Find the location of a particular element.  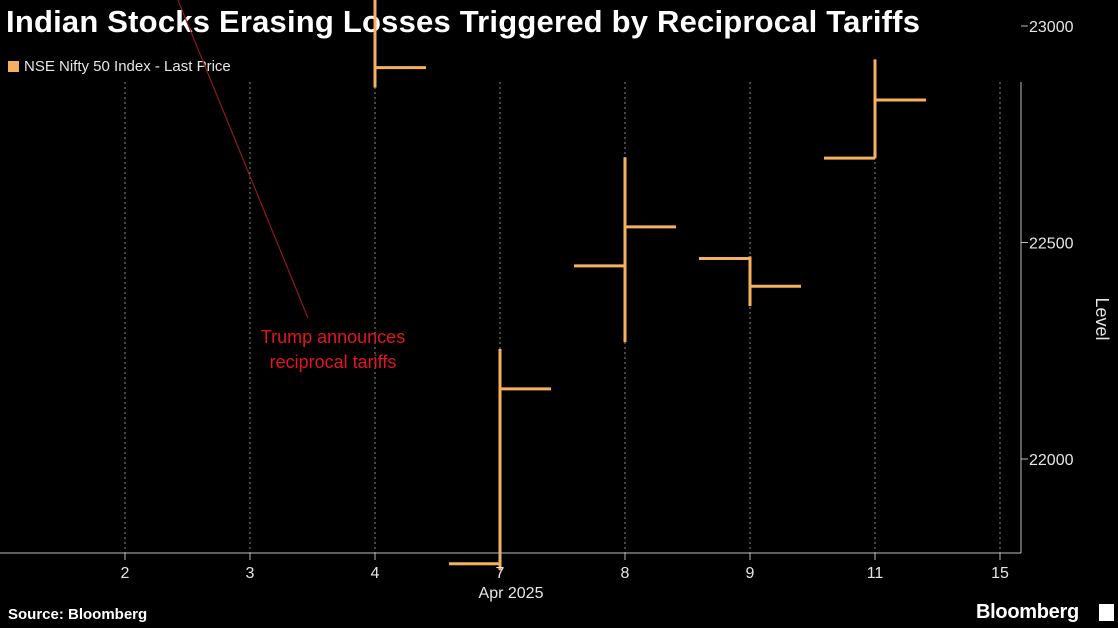

legend-swatch is located at coordinates (13, 66).